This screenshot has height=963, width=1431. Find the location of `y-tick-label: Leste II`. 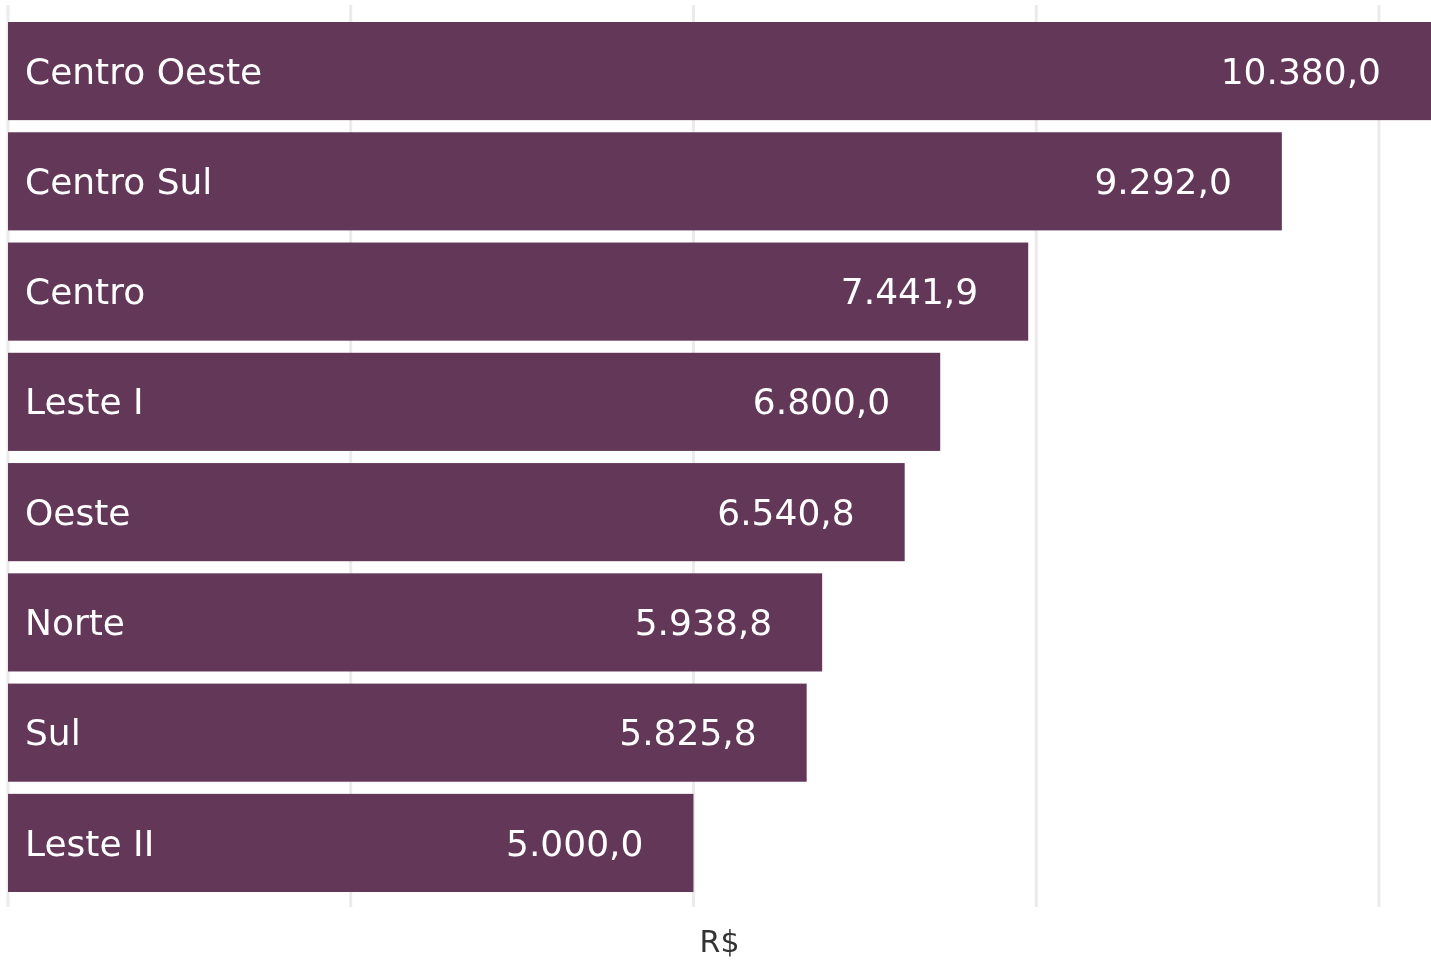

y-tick-label: Leste II is located at coordinates (90, 843).